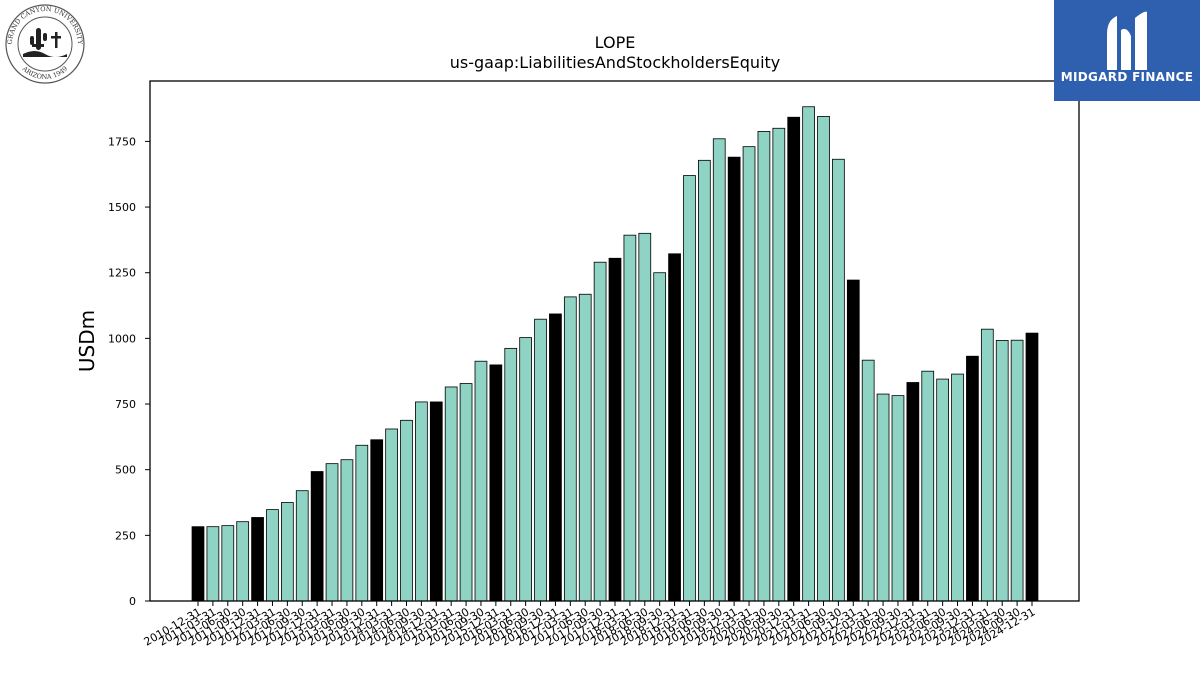 The height and width of the screenshot is (675, 1200). What do you see at coordinates (122, 338) in the screenshot?
I see `y-tick-label: 1000` at bounding box center [122, 338].